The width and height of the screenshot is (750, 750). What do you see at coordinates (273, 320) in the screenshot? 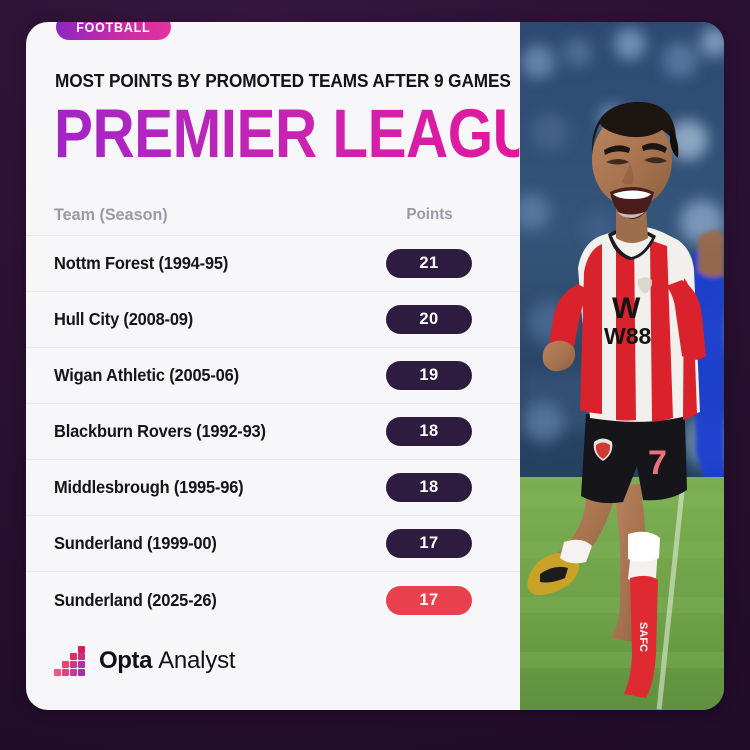
I see `table-row: Hull City (2008-09) 20` at bounding box center [273, 320].